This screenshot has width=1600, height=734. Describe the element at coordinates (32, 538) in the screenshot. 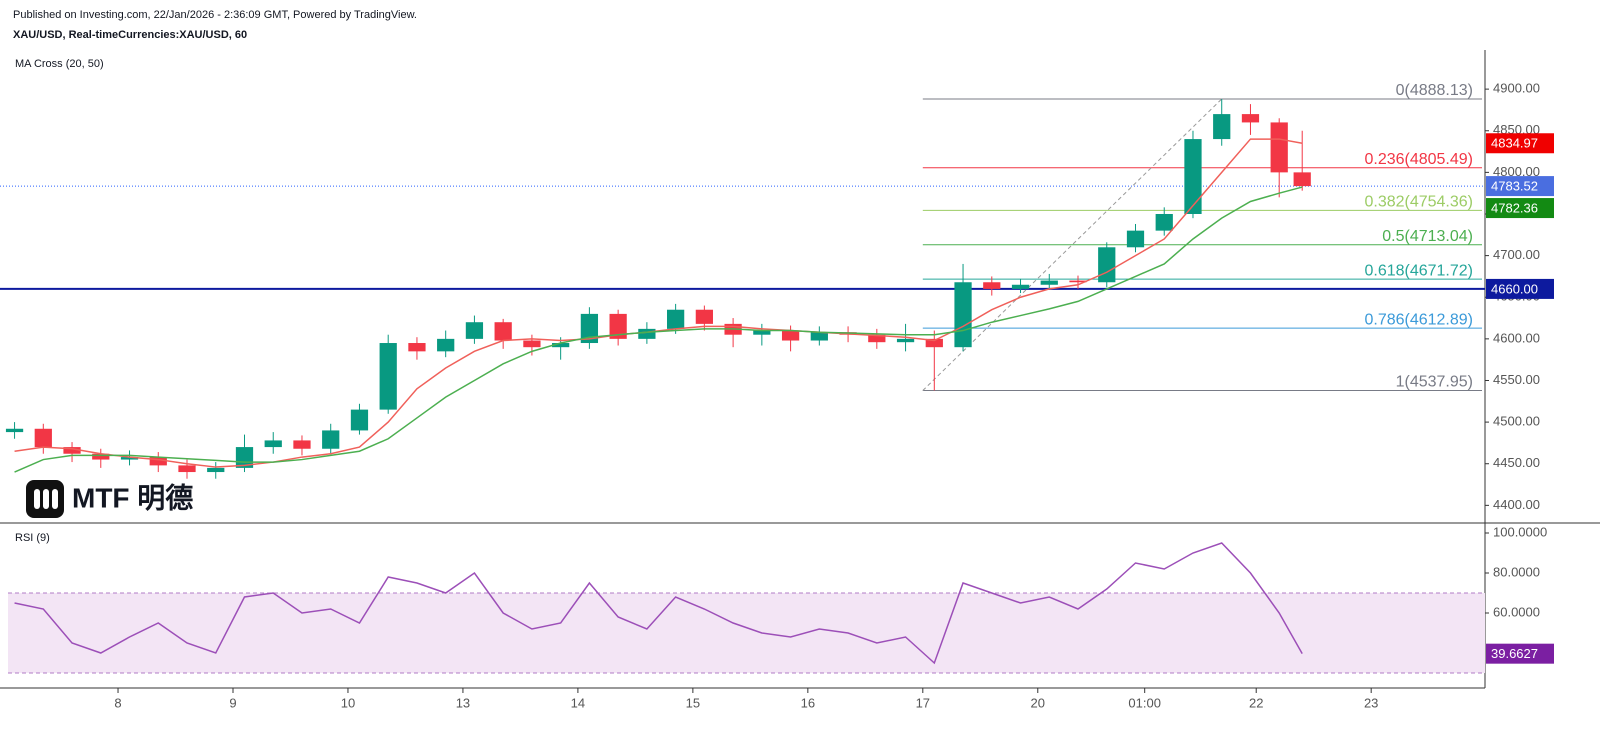

I see `rsi-title: RSI (9)` at that location.